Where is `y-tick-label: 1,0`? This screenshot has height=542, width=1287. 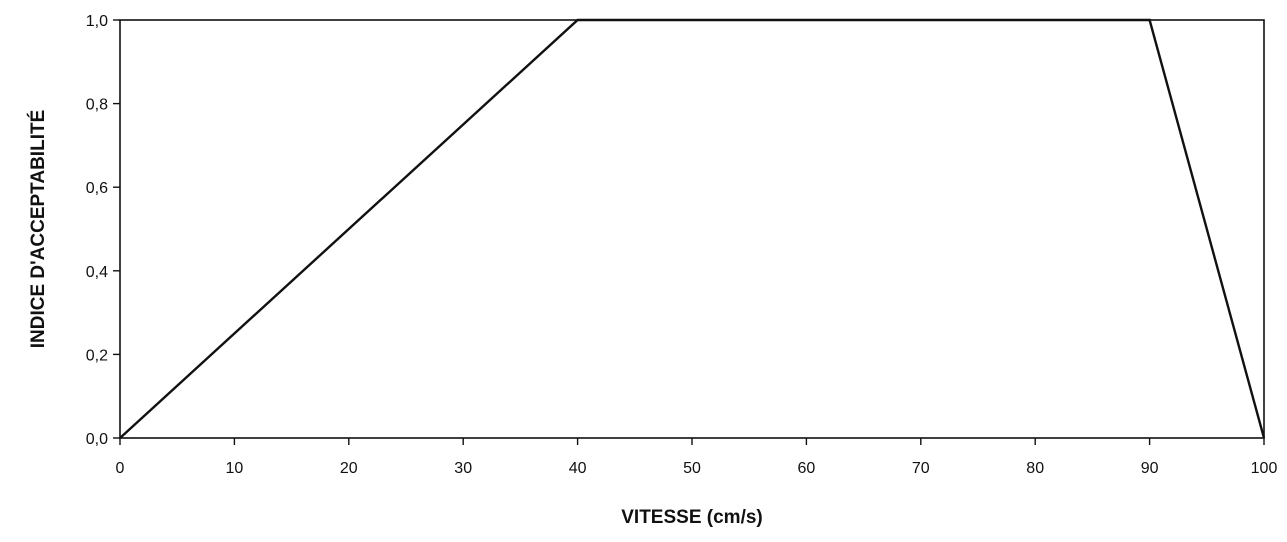 y-tick-label: 1,0 is located at coordinates (97, 21).